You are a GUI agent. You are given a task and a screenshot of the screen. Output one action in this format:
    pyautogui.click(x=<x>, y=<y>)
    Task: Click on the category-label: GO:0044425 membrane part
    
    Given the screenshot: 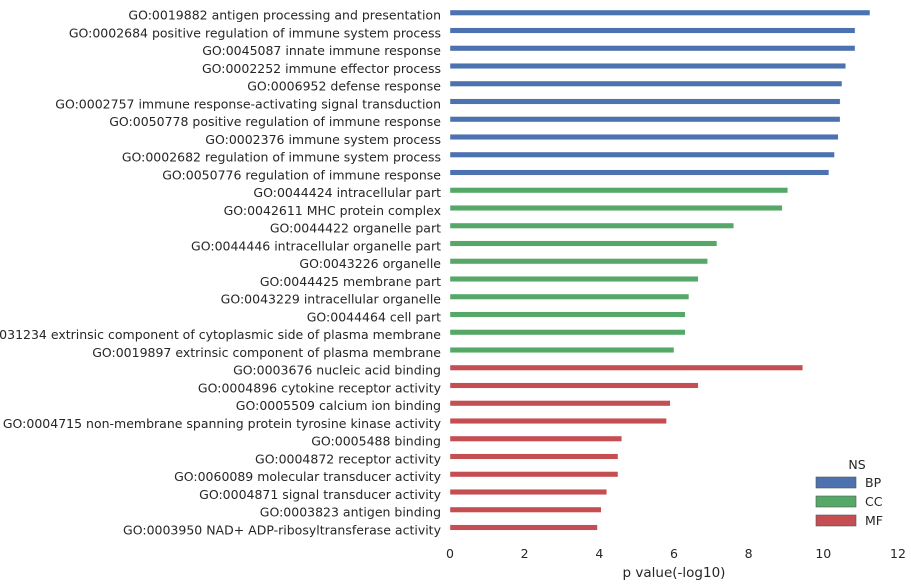 What is the action you would take?
    pyautogui.click(x=350, y=281)
    